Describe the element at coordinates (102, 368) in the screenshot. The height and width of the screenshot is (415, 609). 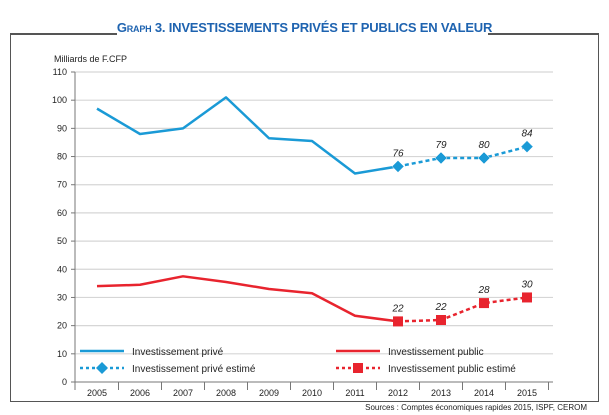
I see `legend-marker-diamond` at that location.